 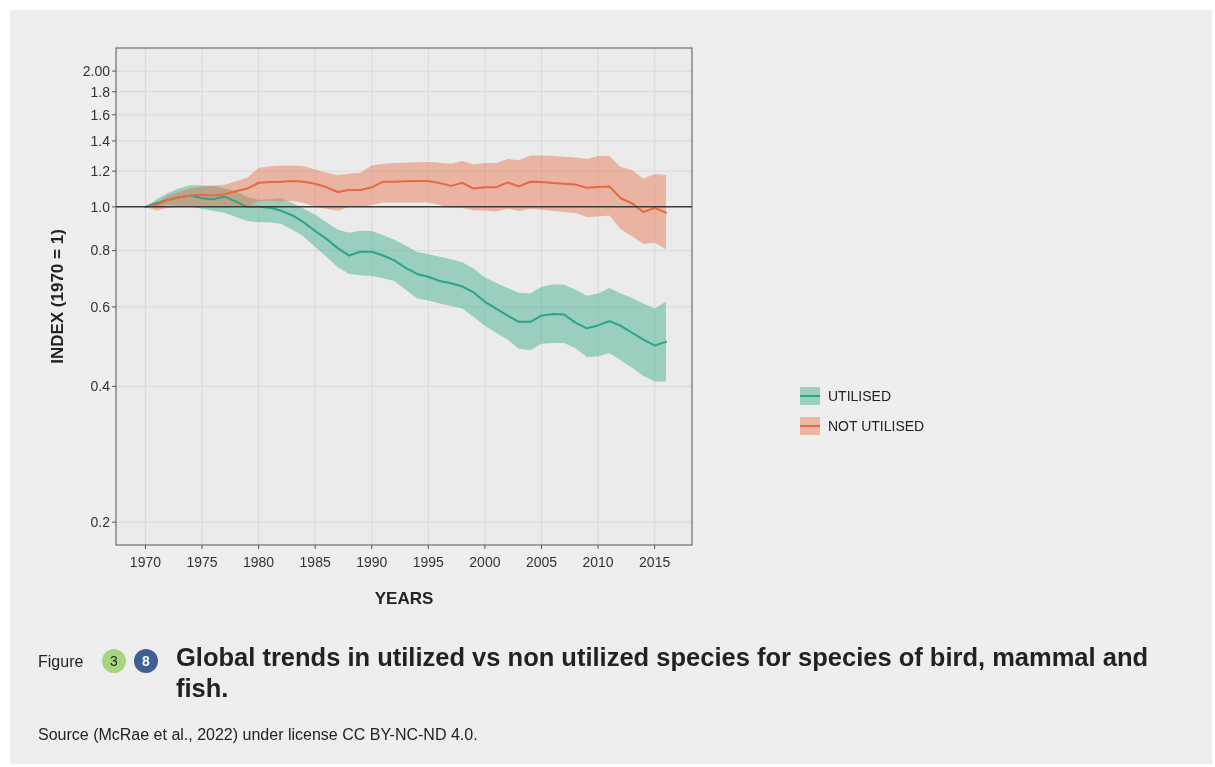 I want to click on y-tick-label: 0.4, so click(x=100, y=386).